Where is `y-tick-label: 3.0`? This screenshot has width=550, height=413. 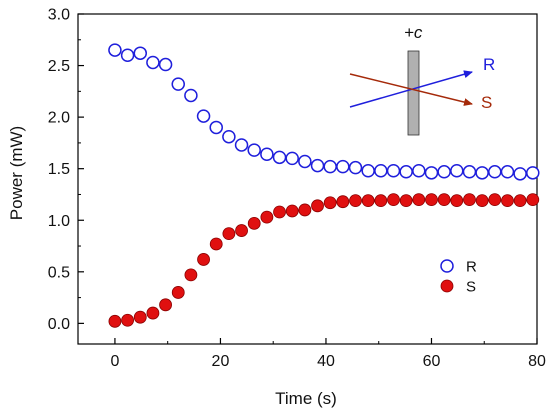 y-tick-label: 3.0 is located at coordinates (59, 15).